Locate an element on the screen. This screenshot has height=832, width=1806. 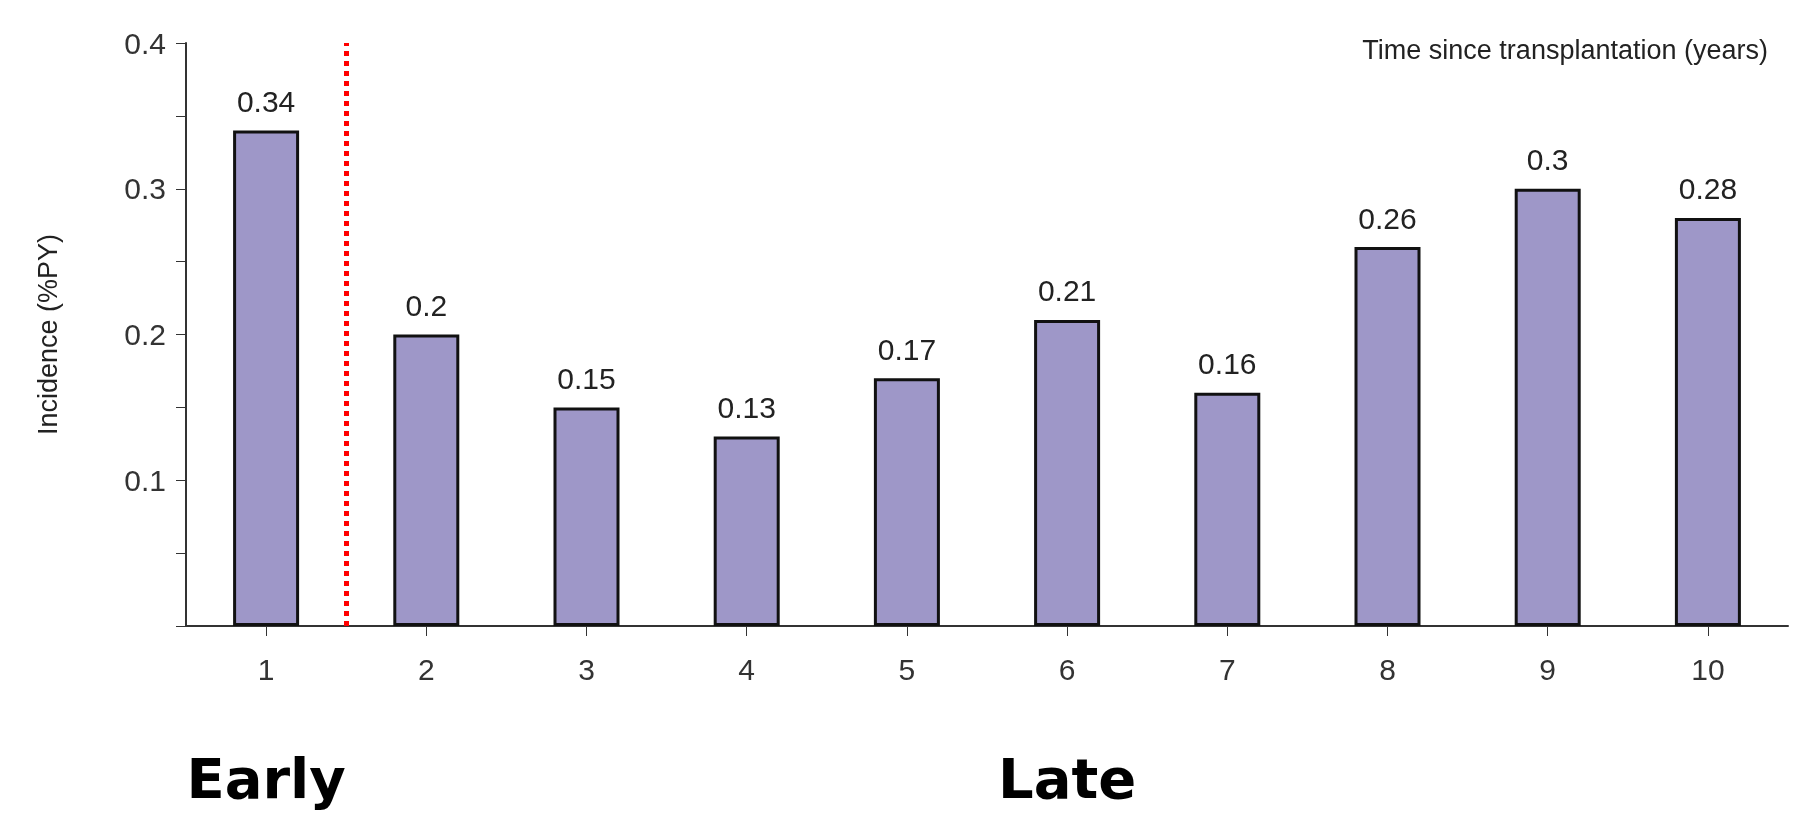
x-axis-title: Time since transplantation (years) is located at coordinates (1565, 49).